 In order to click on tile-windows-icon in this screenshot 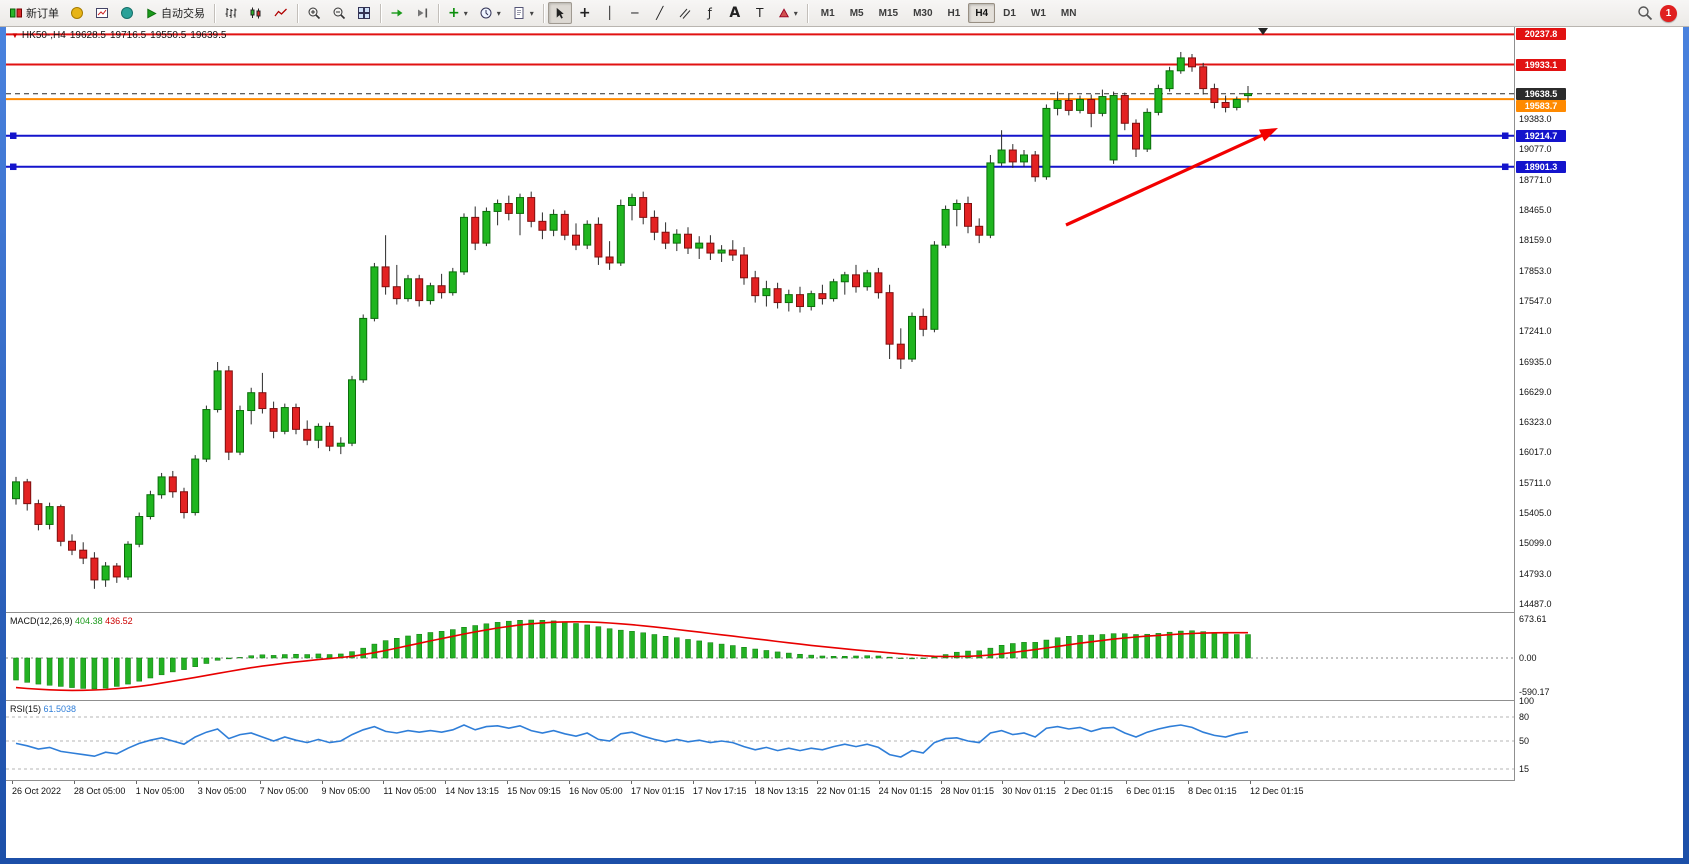, I will do `click(364, 13)`.